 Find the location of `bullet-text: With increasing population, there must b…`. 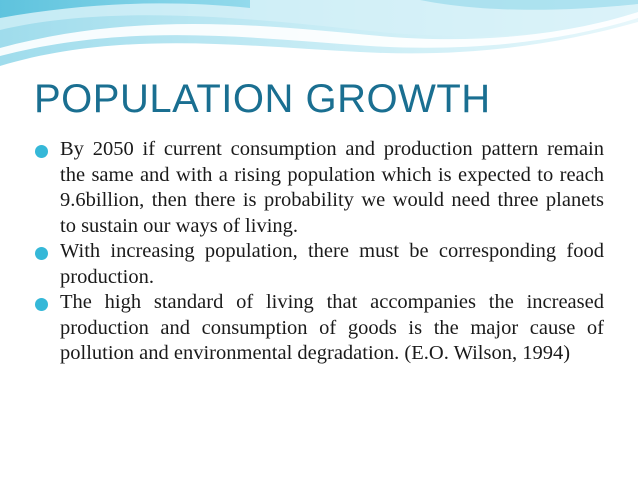

bullet-text: With increasing population, there must b… is located at coordinates (332, 264).